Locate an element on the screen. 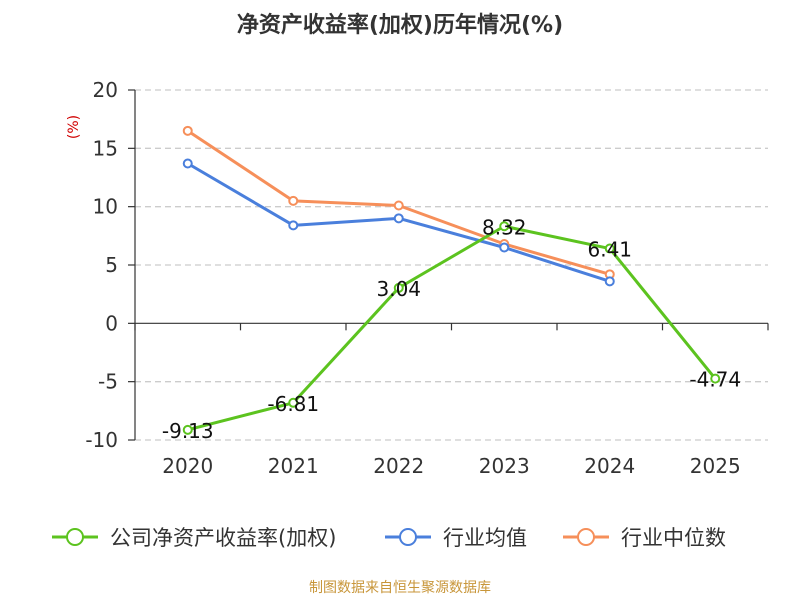  y-axis-label: (%) is located at coordinates (74, 127).